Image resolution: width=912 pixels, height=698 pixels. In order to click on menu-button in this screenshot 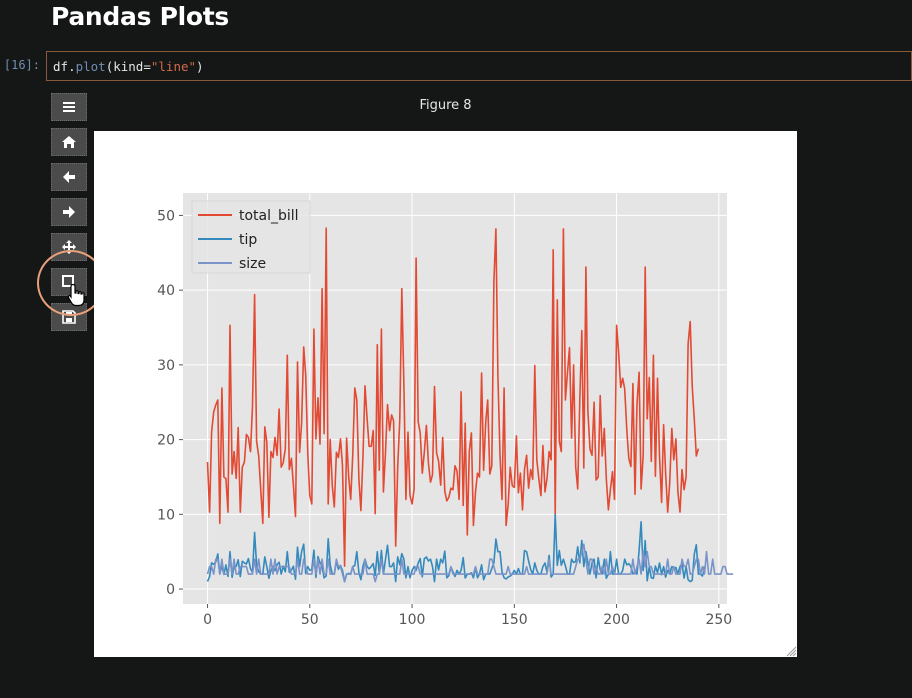, I will do `click(69, 107)`.